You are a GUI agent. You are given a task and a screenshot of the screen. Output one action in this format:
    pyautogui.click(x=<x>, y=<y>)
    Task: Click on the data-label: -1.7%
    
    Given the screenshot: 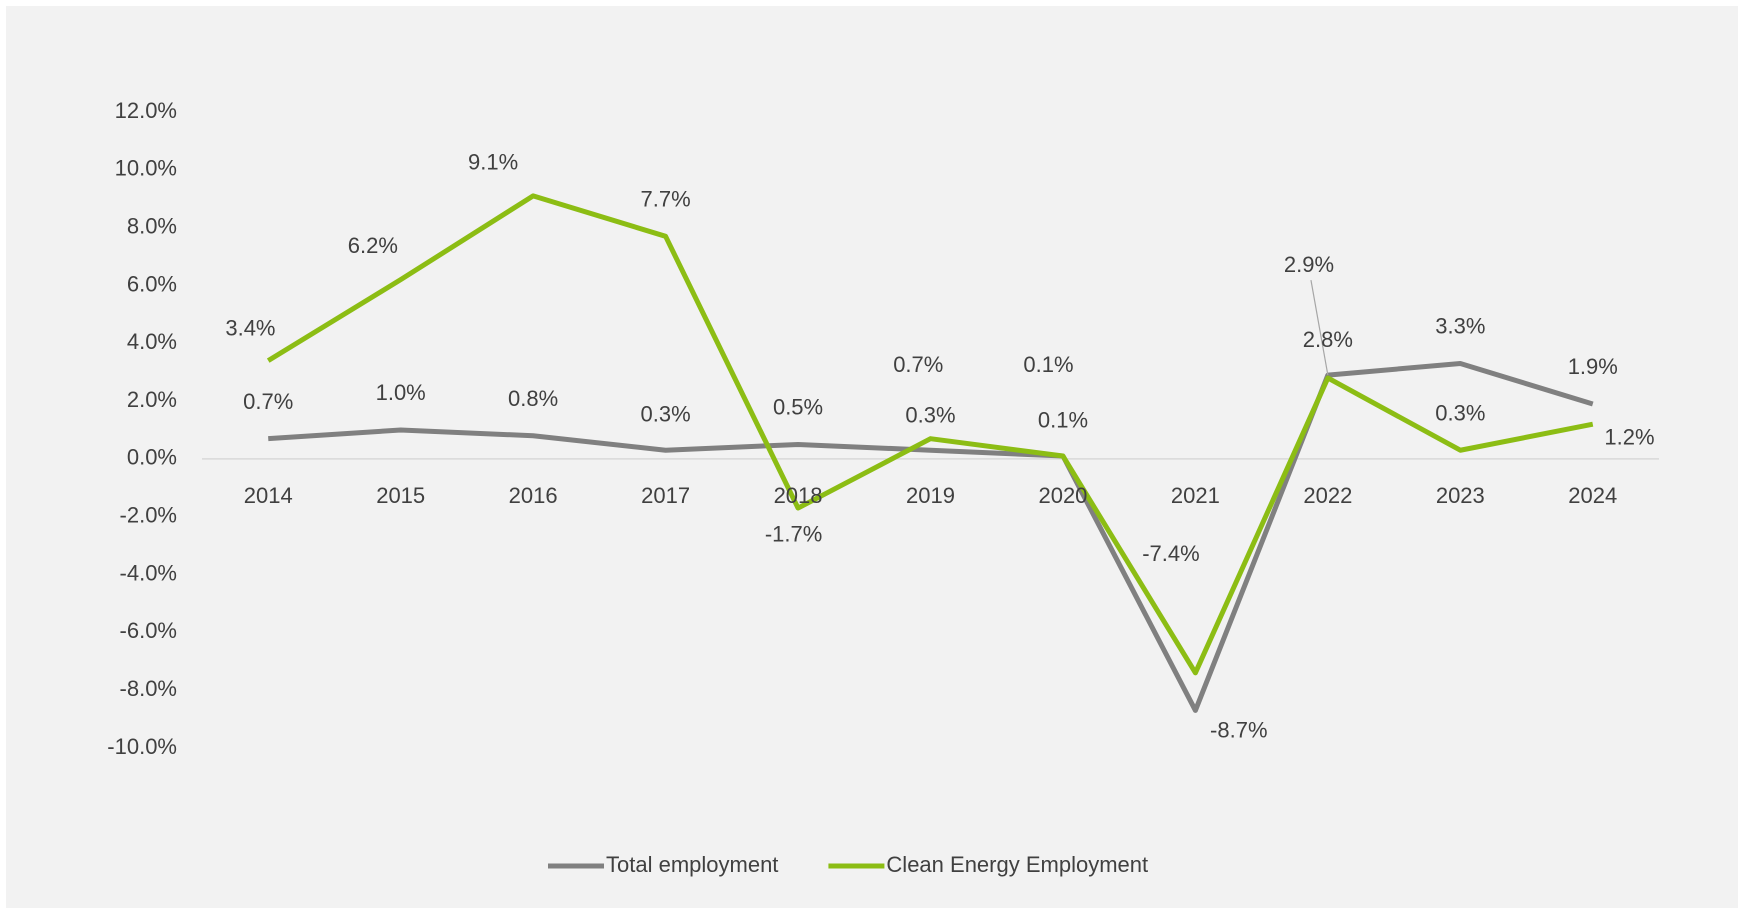 What is the action you would take?
    pyautogui.click(x=793, y=534)
    